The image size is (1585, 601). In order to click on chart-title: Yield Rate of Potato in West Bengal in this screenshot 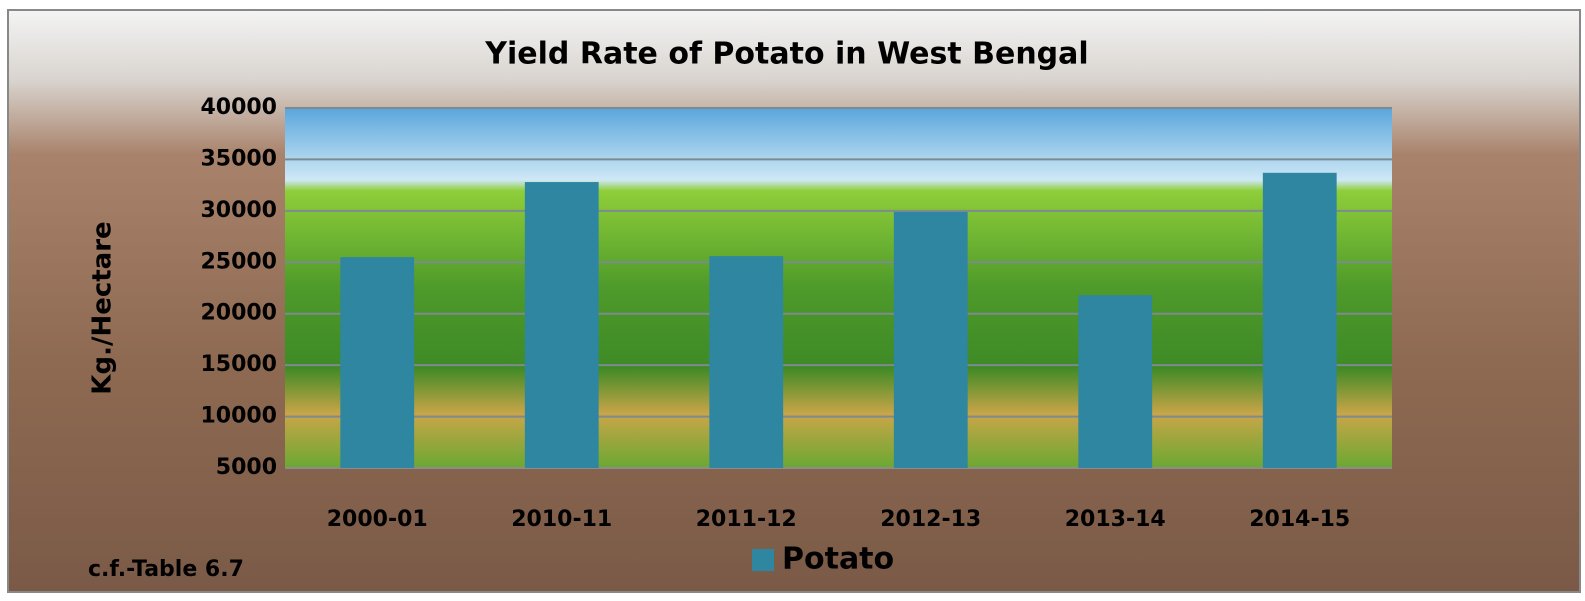, I will do `click(786, 54)`.